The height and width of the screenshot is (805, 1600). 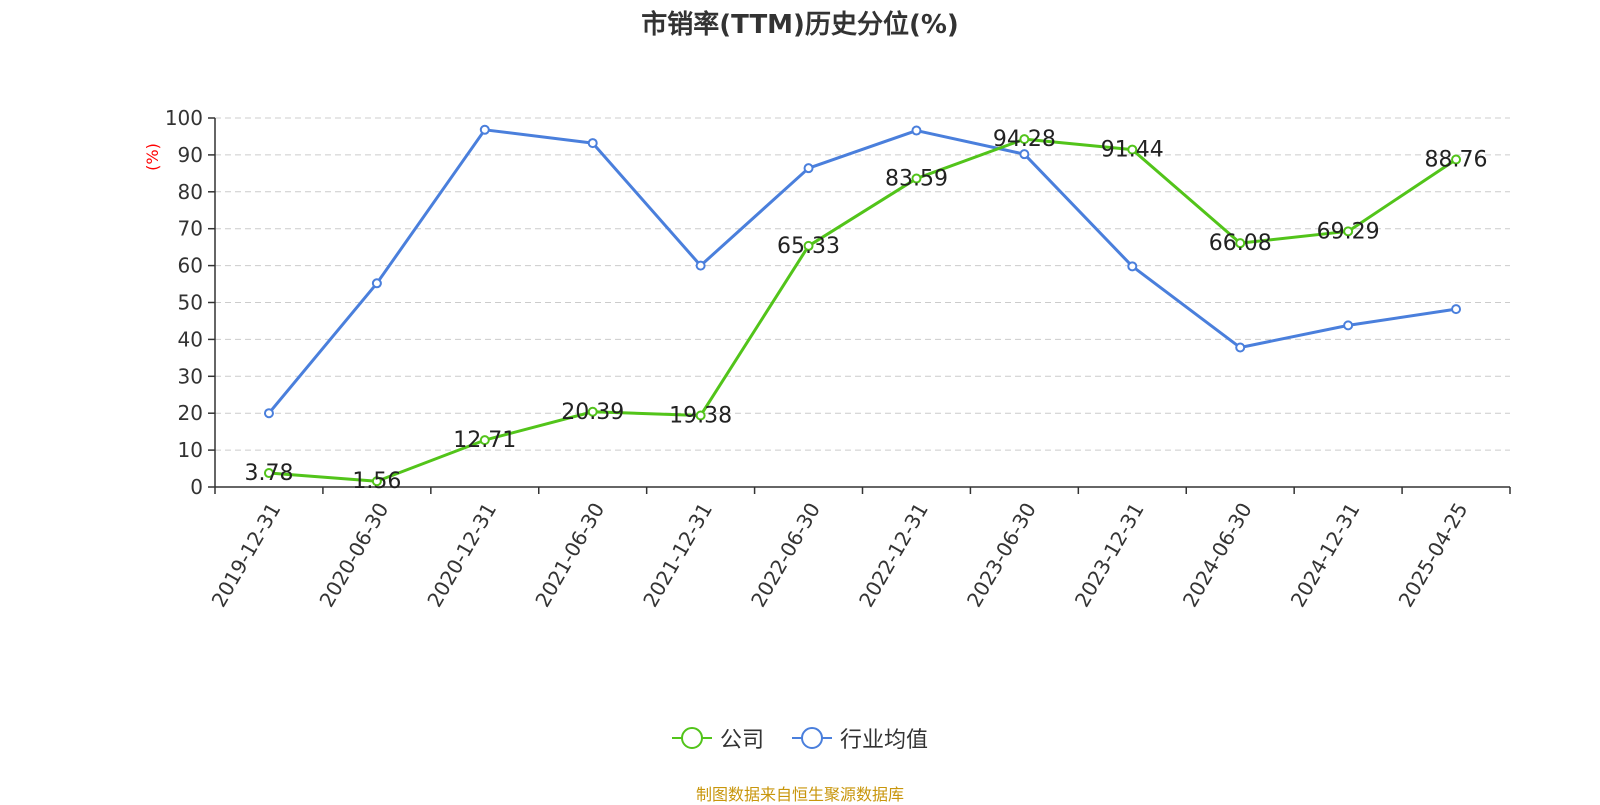 What do you see at coordinates (190, 229) in the screenshot?
I see `y-tick-label-70: 70` at bounding box center [190, 229].